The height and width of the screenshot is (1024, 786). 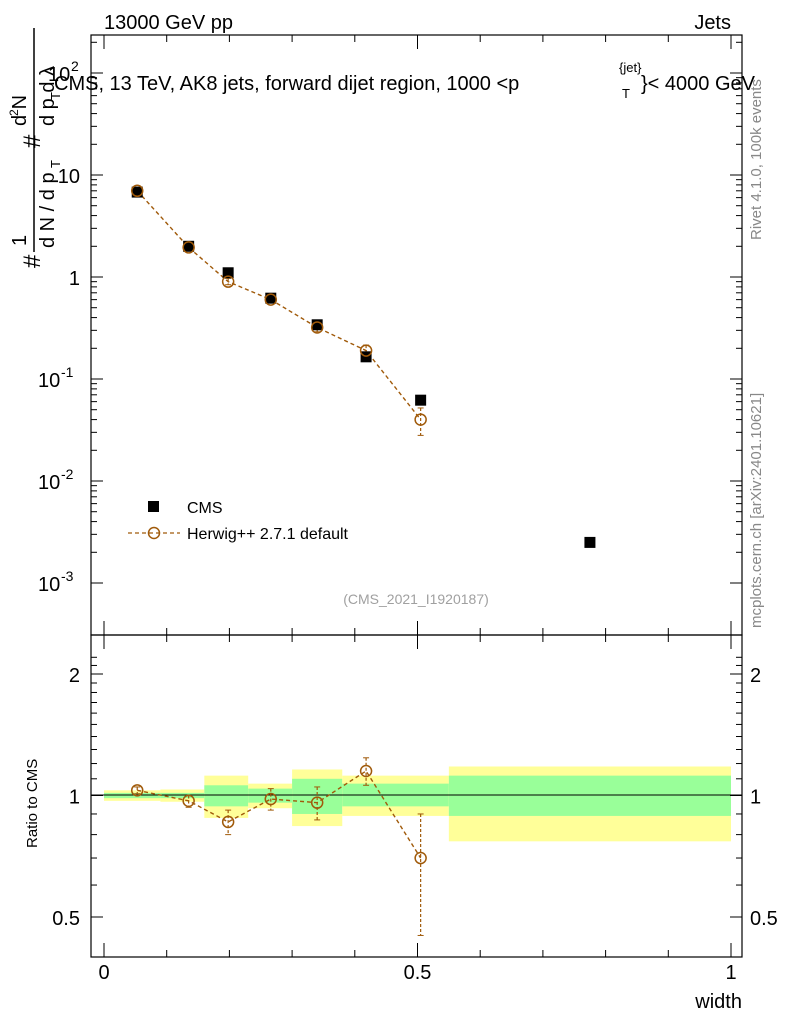 I want to click on ylabel-dn-dpt: d N / d p, so click(x=48, y=210).